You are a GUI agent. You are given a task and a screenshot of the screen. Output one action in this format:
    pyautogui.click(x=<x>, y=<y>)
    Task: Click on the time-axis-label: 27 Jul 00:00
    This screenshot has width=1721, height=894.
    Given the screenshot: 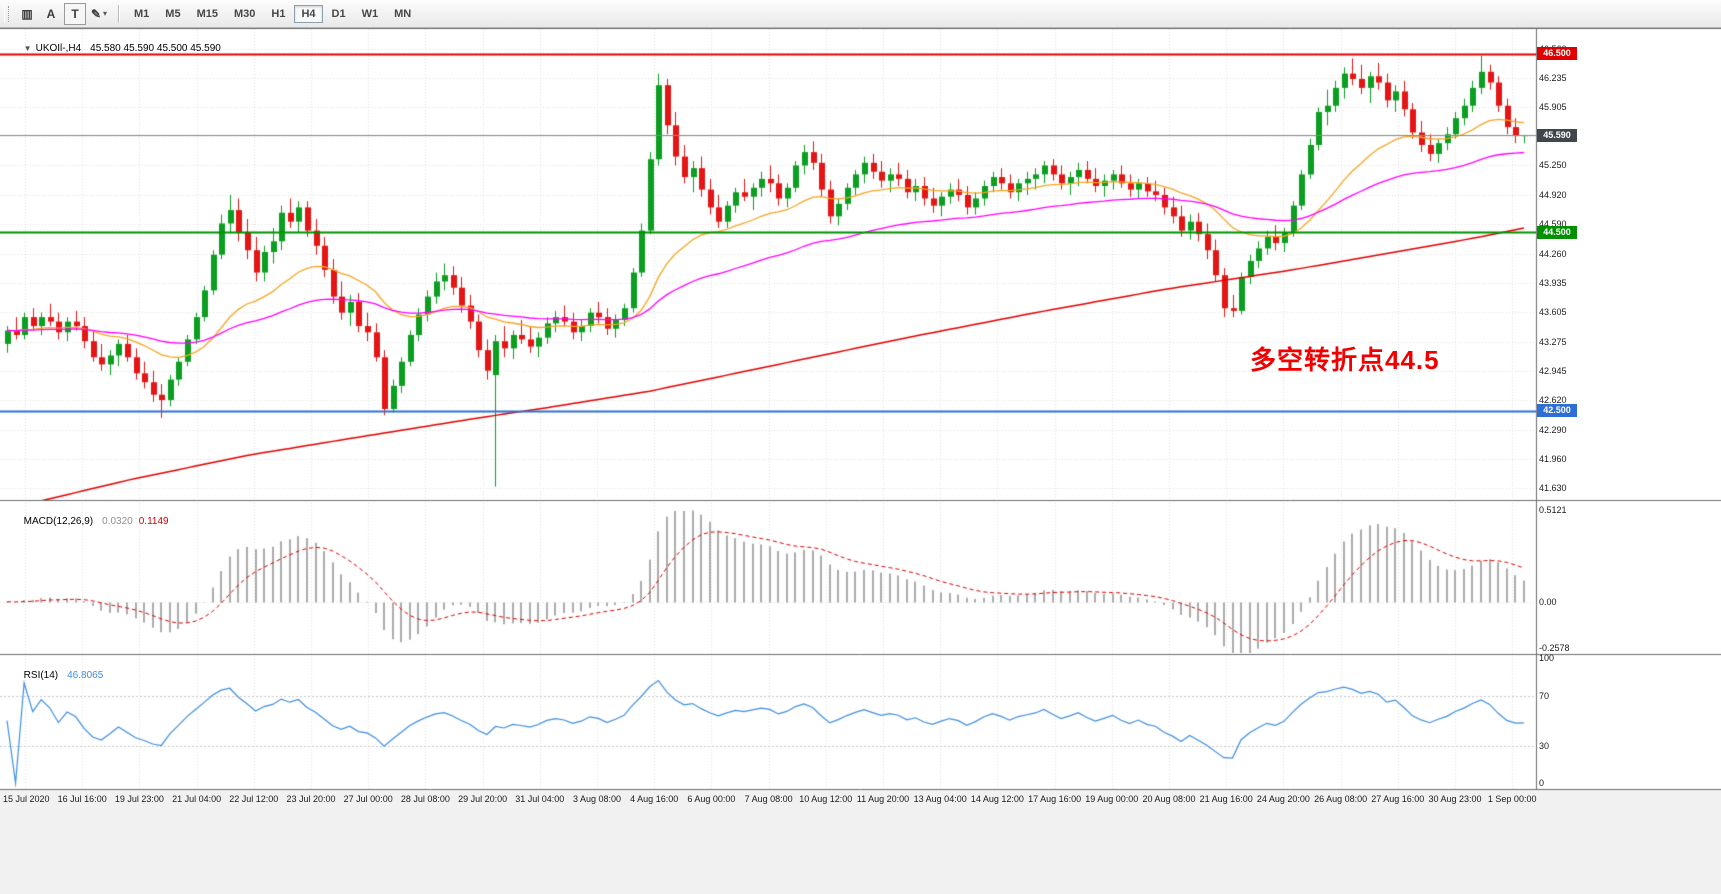 What is the action you would take?
    pyautogui.click(x=368, y=799)
    